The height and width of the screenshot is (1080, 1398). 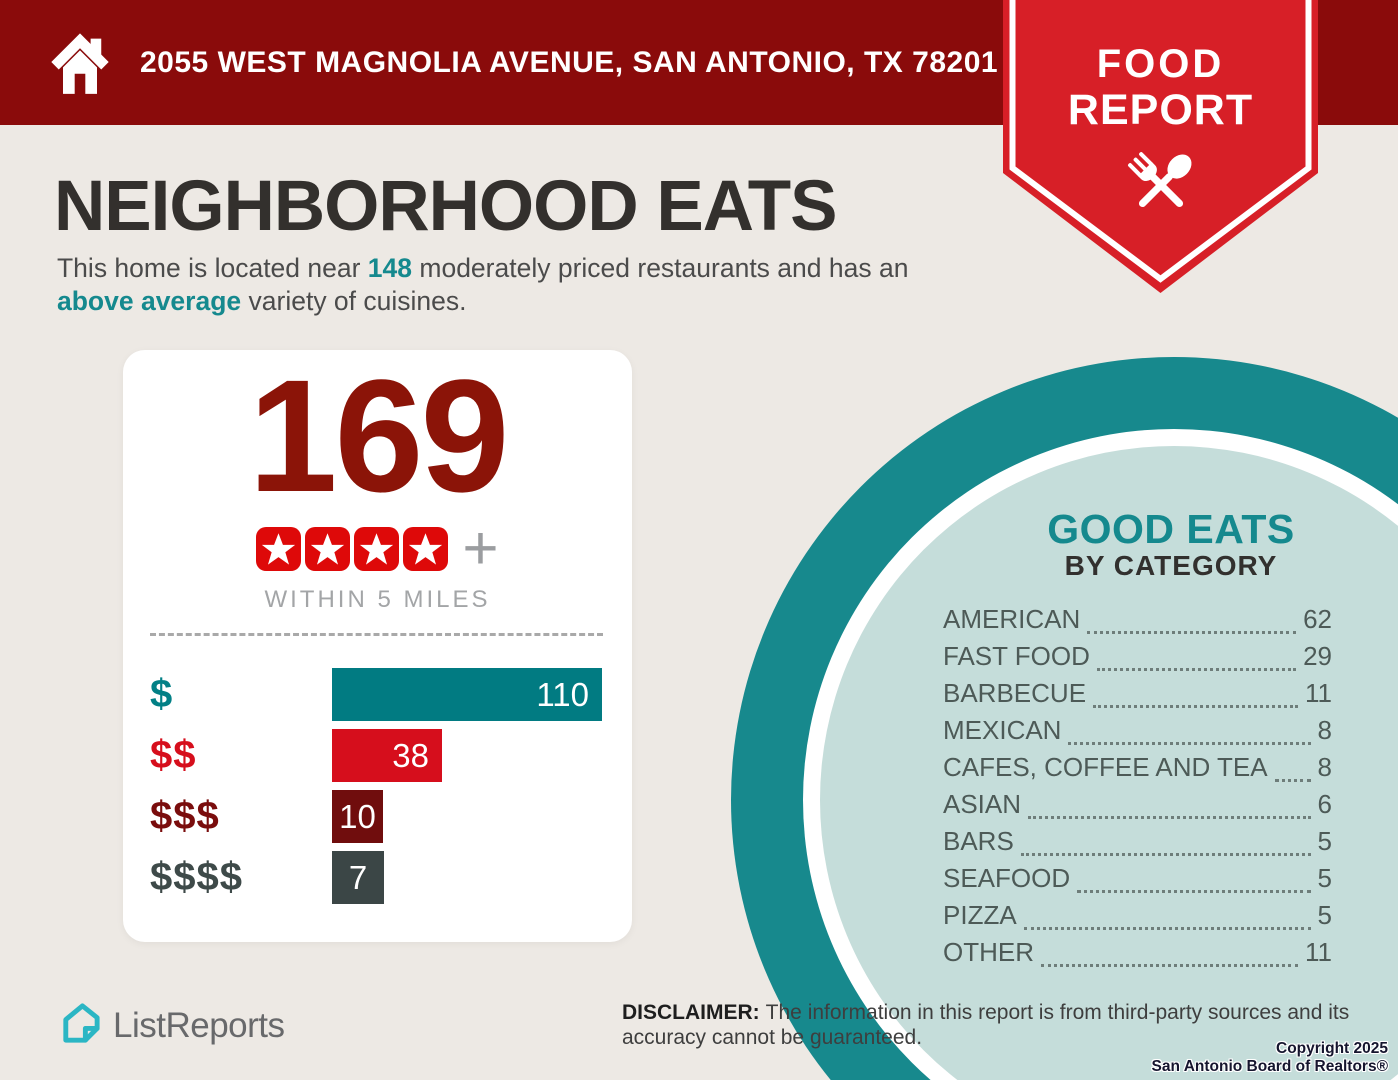 I want to click on bar-value: 10, so click(x=357, y=816).